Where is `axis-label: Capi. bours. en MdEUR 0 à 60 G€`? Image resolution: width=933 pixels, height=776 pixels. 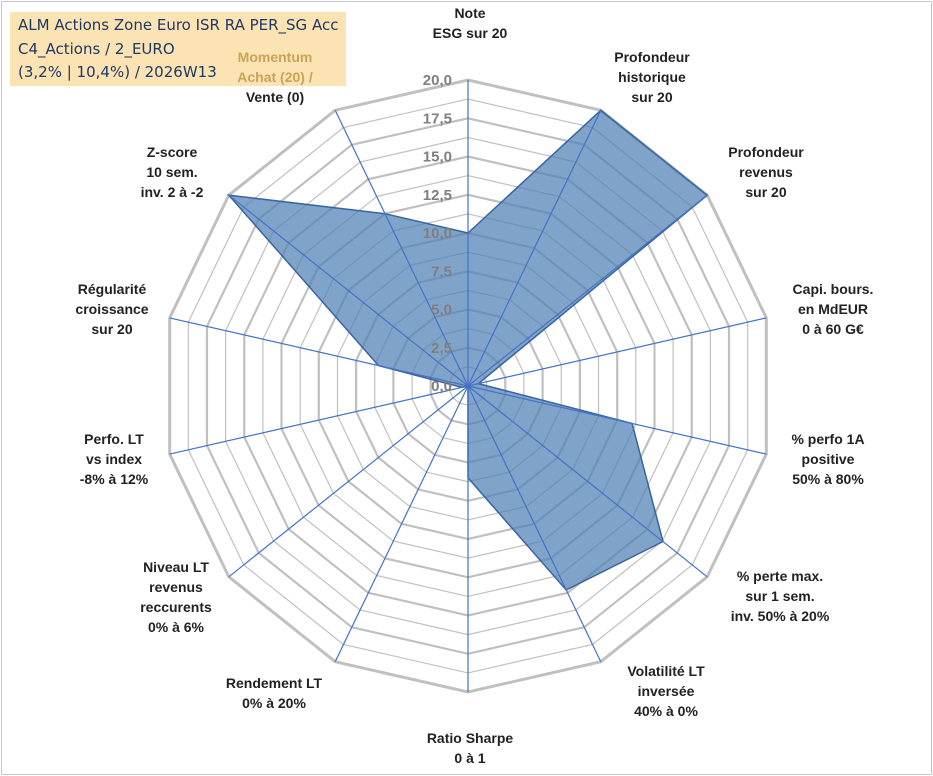
axis-label: Capi. bours. en MdEUR 0 à 60 G€ is located at coordinates (833, 309).